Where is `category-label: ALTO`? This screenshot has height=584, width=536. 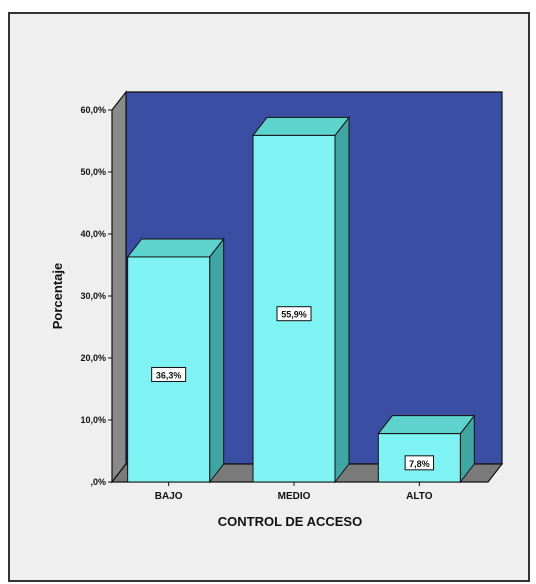 category-label: ALTO is located at coordinates (419, 496).